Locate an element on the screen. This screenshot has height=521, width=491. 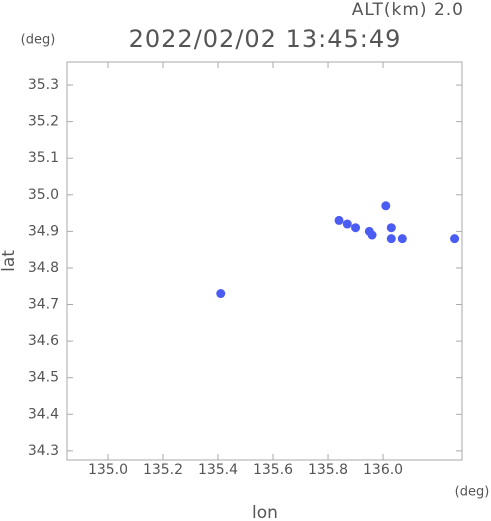
y-tick-label: 34.8 is located at coordinates (43, 268).